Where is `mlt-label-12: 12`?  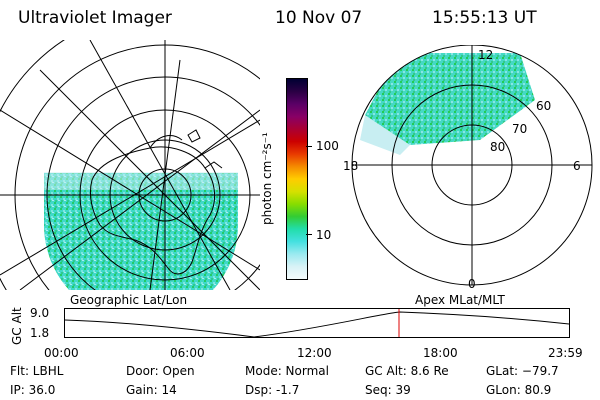
mlt-label-12: 12 is located at coordinates (485, 55).